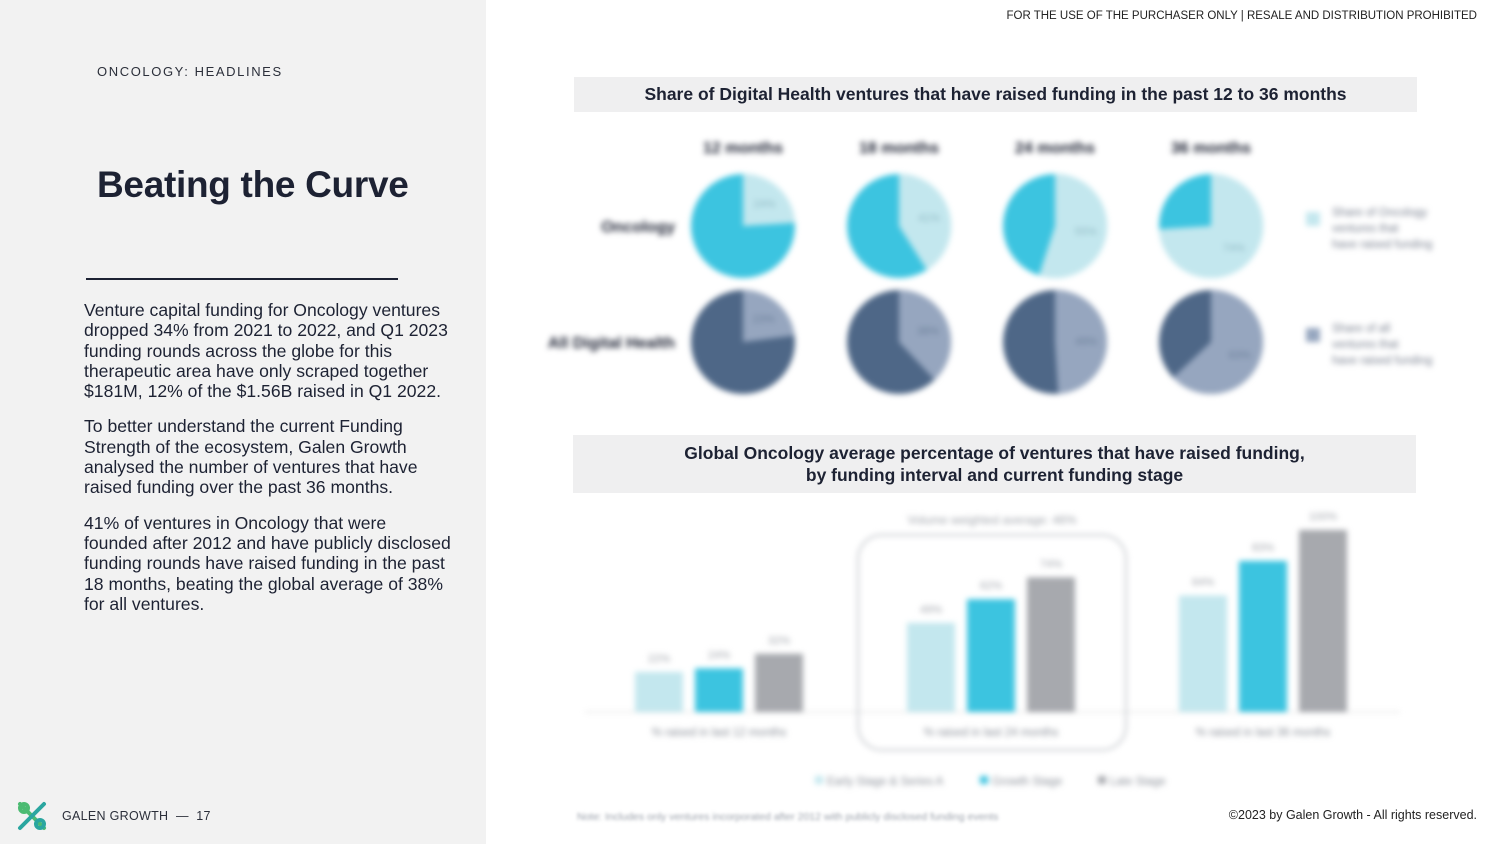 The width and height of the screenshot is (1500, 844). I want to click on pie-row-label: Oncology, so click(638, 227).